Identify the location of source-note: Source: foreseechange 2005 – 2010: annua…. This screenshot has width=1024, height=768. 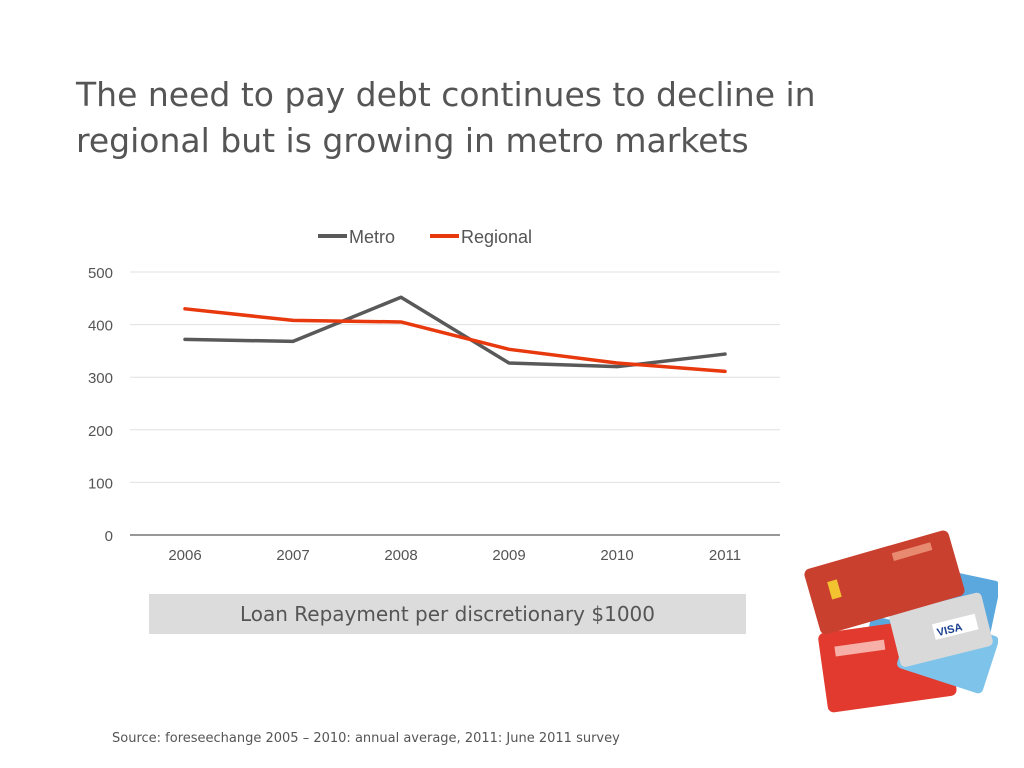
(366, 738).